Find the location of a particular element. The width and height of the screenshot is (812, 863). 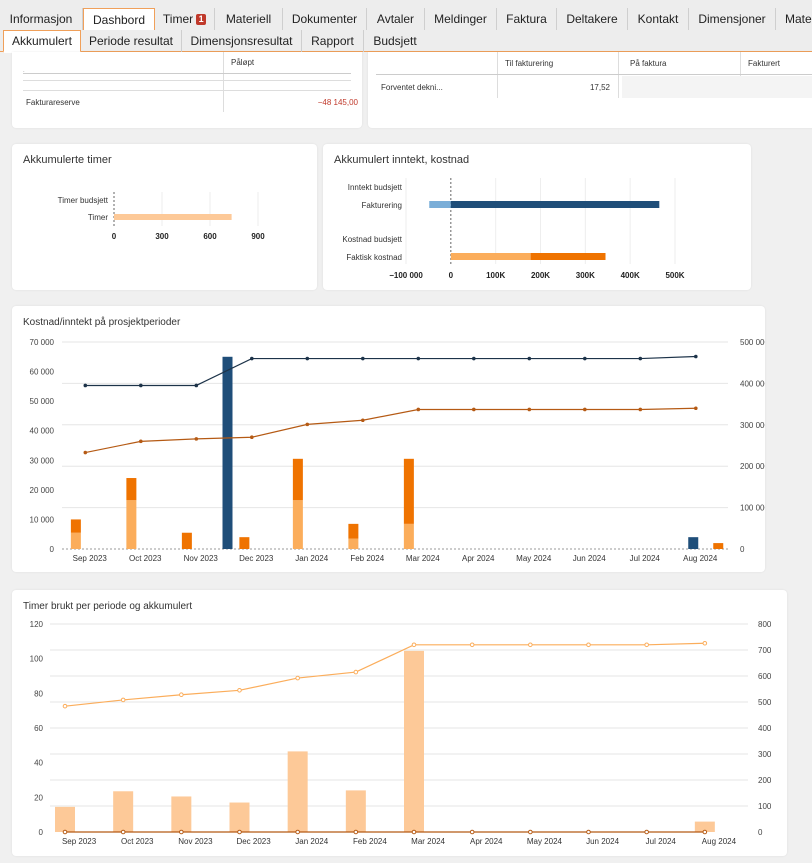

x-tick-label: Nov 2023 is located at coordinates (201, 558).